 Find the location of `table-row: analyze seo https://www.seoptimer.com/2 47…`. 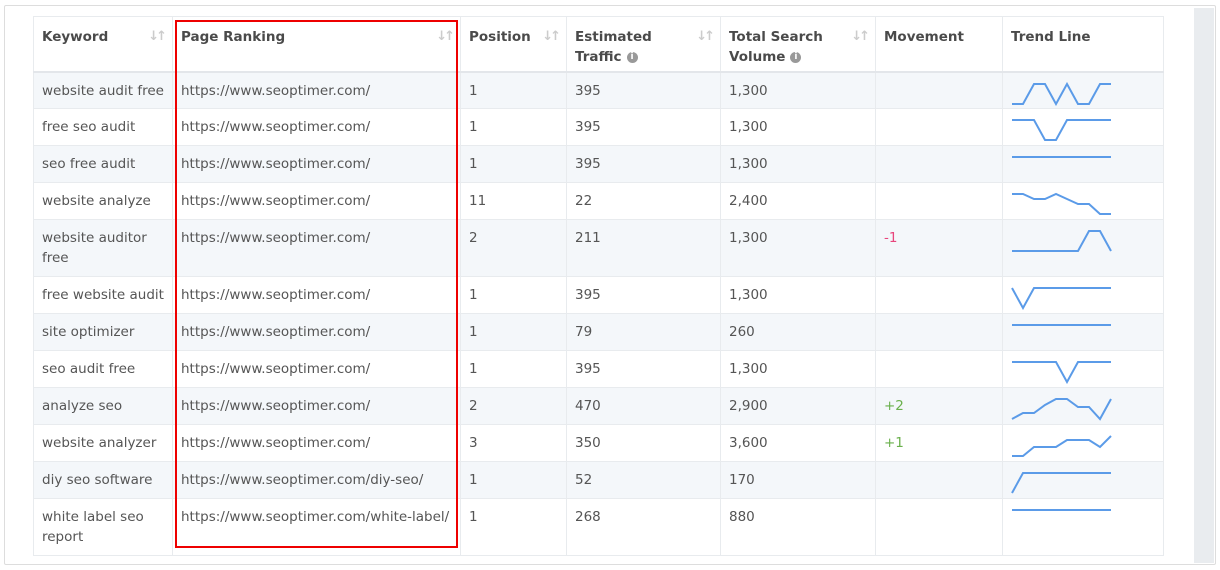

table-row: analyze seo https://www.seoptimer.com/2 47… is located at coordinates (598, 406).